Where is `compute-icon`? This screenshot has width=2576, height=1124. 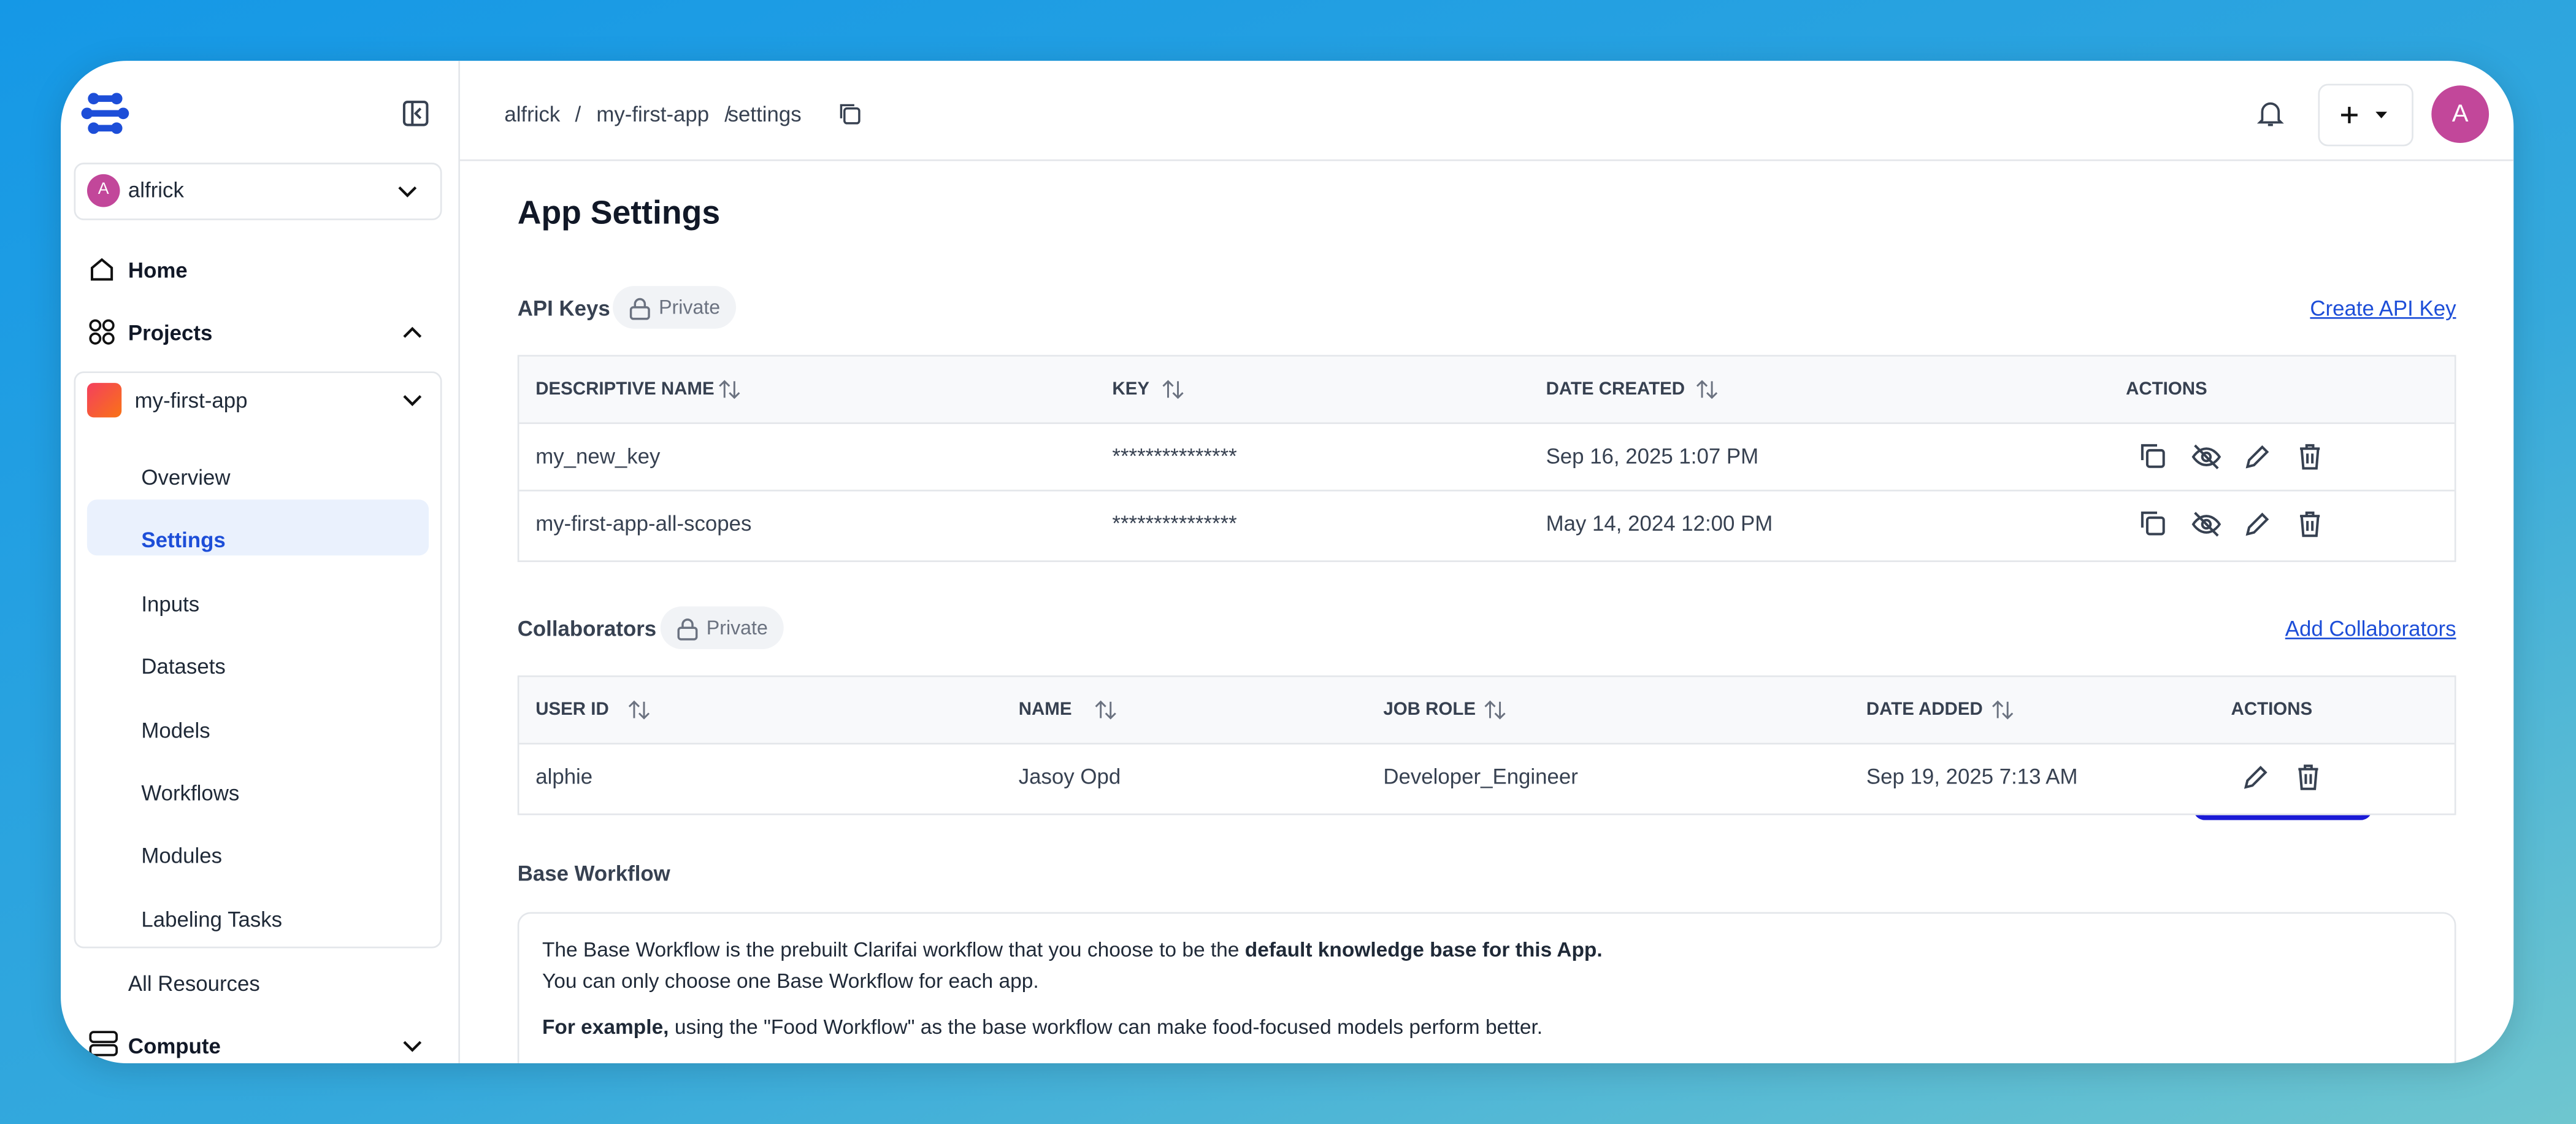
compute-icon is located at coordinates (103, 1044).